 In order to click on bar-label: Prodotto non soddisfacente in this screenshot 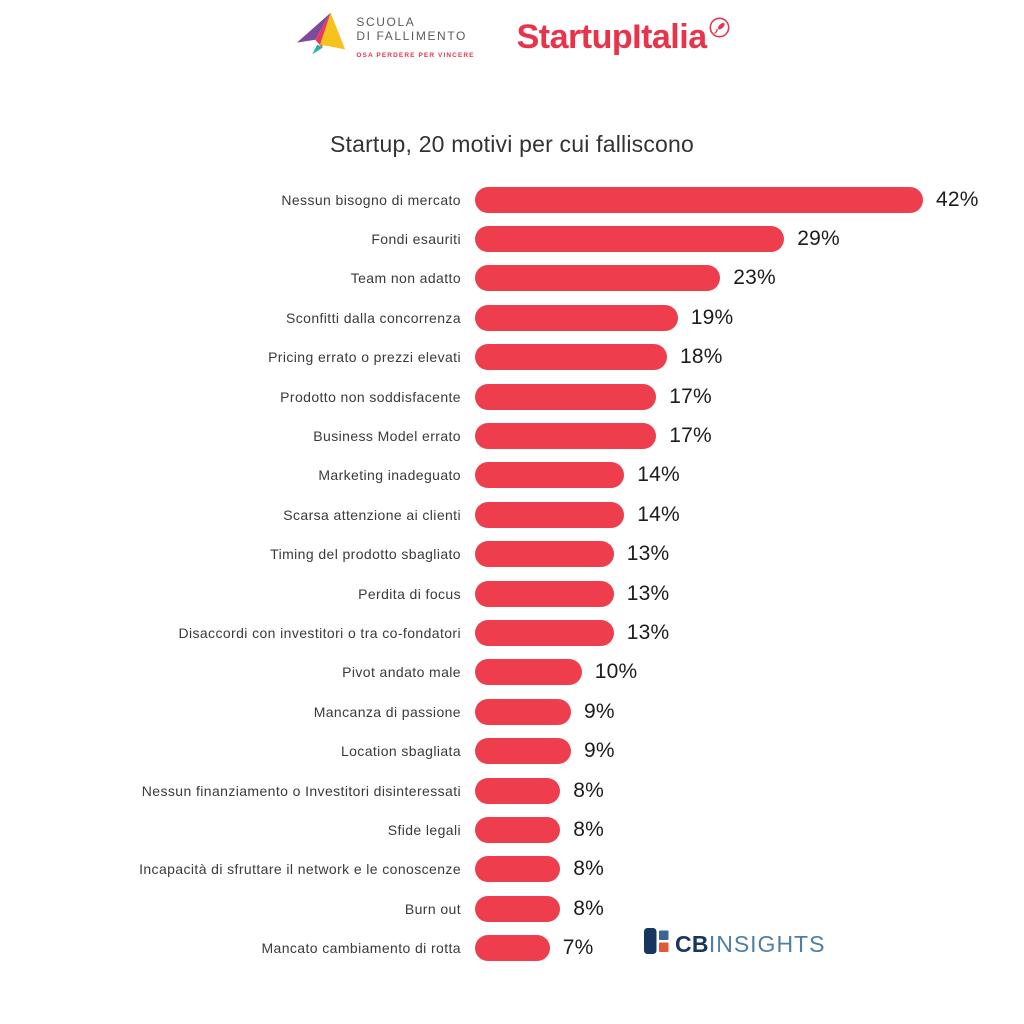, I will do `click(370, 396)`.